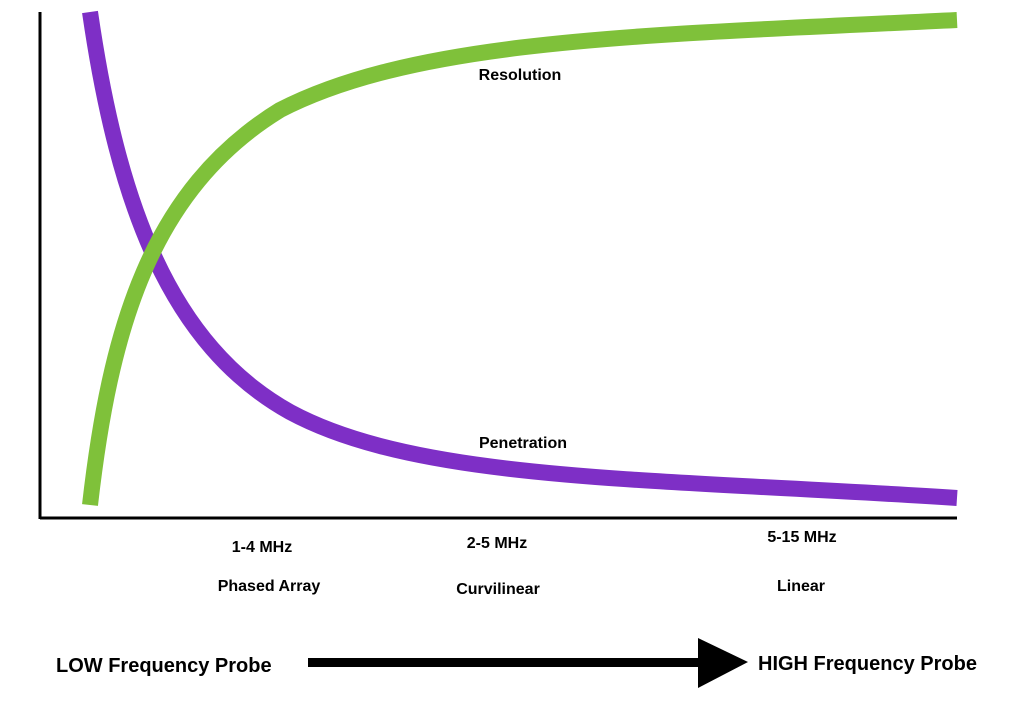 The width and height of the screenshot is (1015, 701). Describe the element at coordinates (523, 443) in the screenshot. I see `penetration-label: Penetration` at that location.